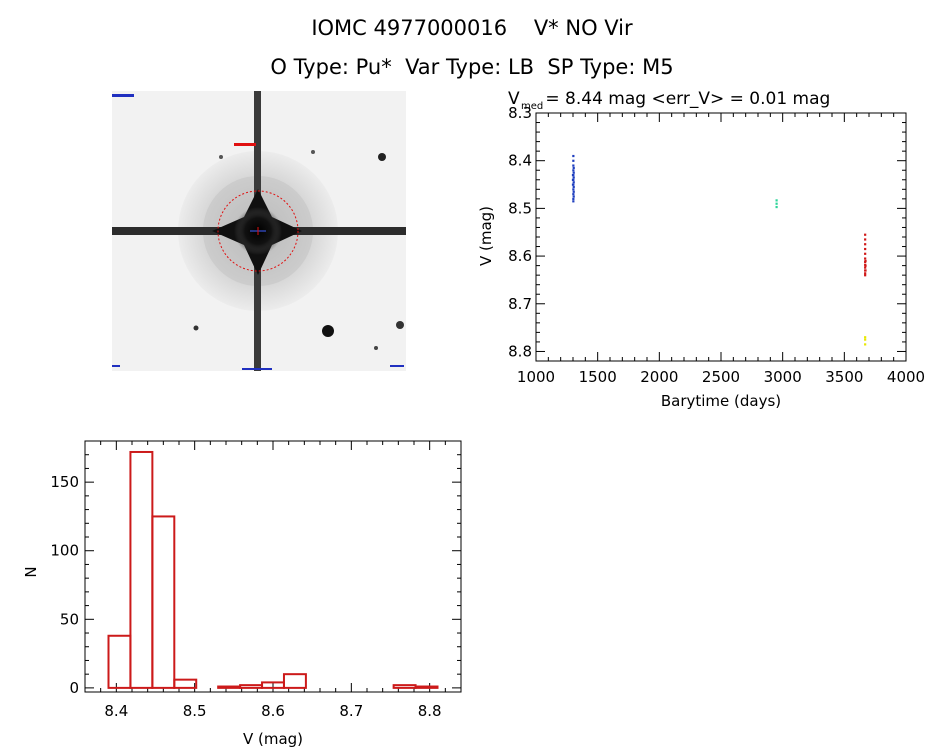 This screenshot has height=747, width=944. Describe the element at coordinates (273, 566) in the screenshot. I see `hist-plot-frame` at that location.